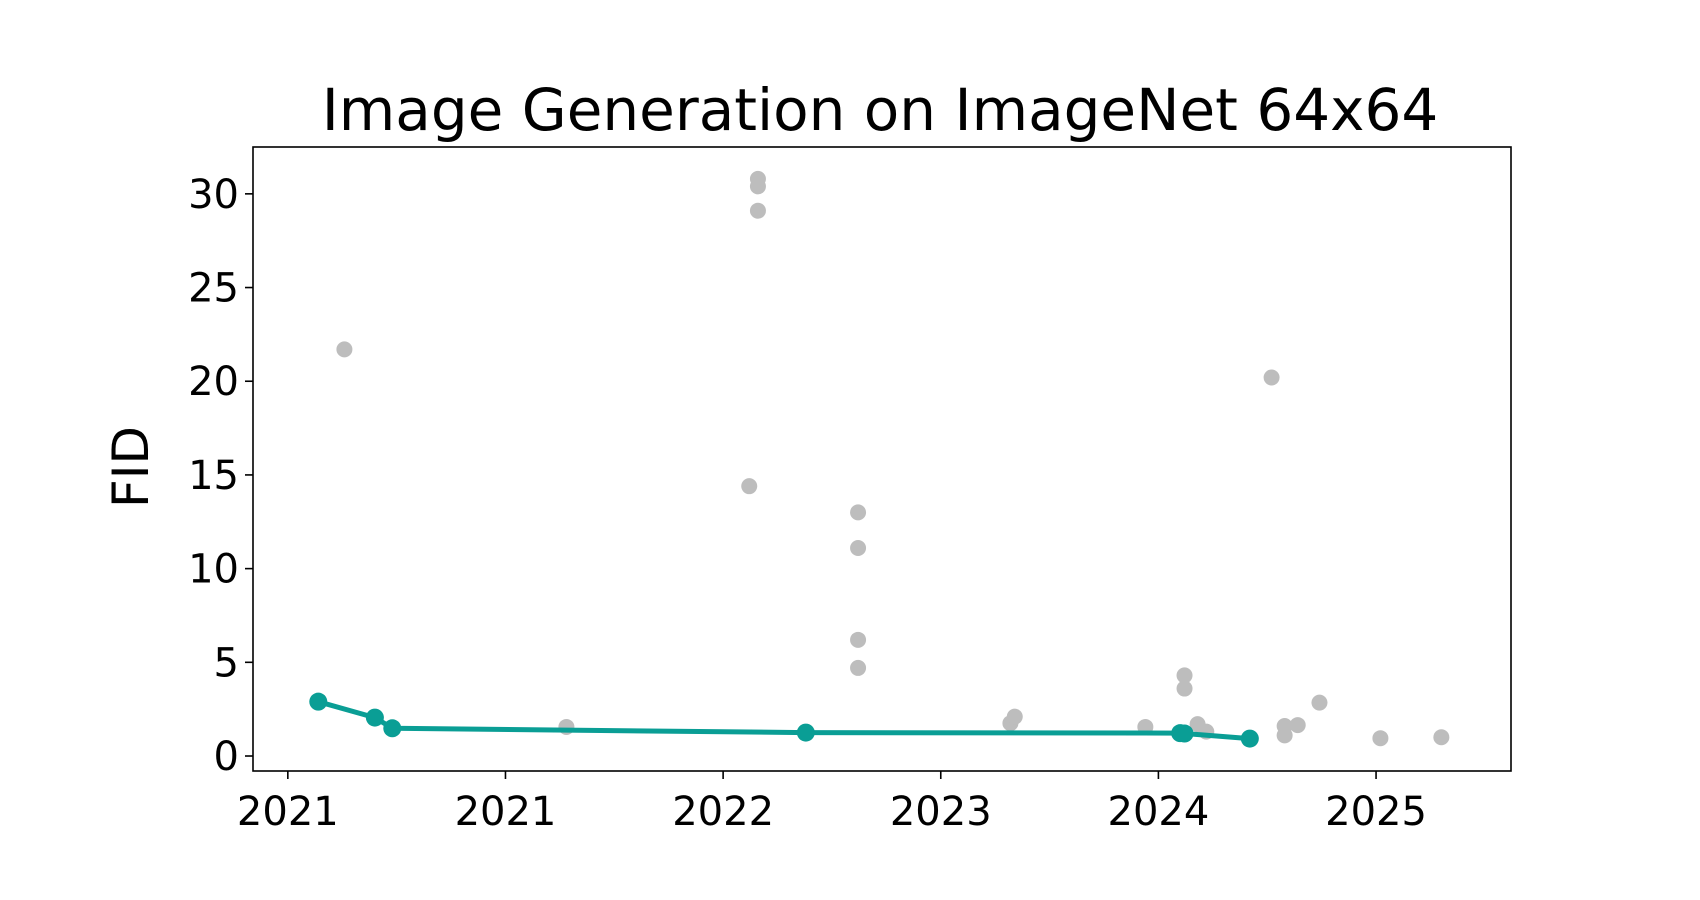  I want to click on x-tick-label: 2024, so click(1159, 812).